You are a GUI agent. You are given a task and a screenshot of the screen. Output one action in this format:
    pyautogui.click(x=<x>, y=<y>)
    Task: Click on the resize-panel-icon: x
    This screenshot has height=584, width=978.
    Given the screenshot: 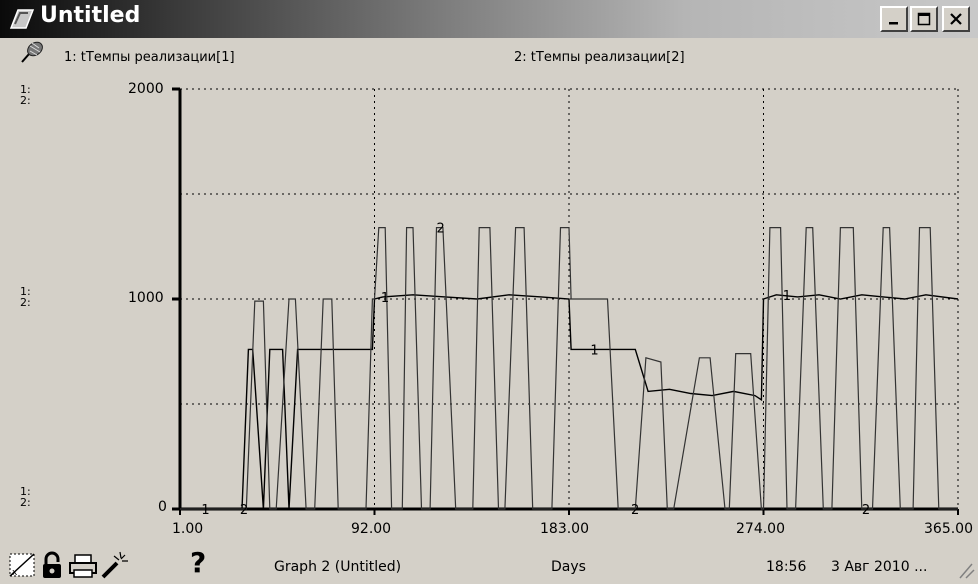 What is the action you would take?
    pyautogui.click(x=23, y=565)
    